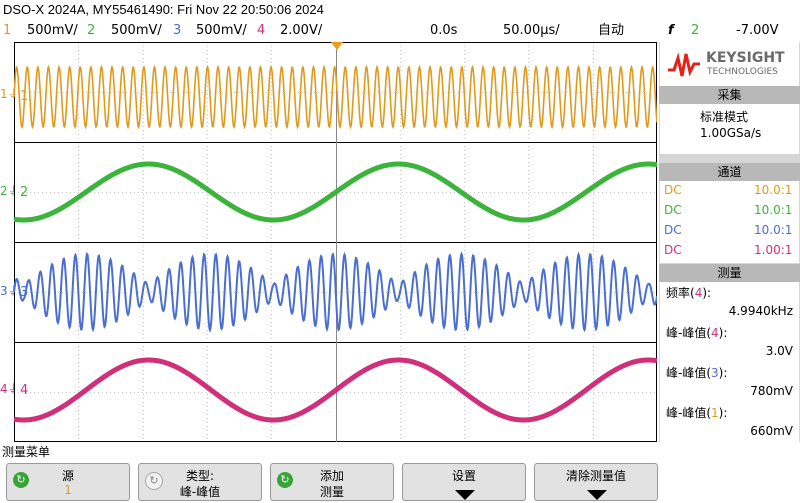  I want to click on ch3-scale: 500mV/, so click(221, 30).